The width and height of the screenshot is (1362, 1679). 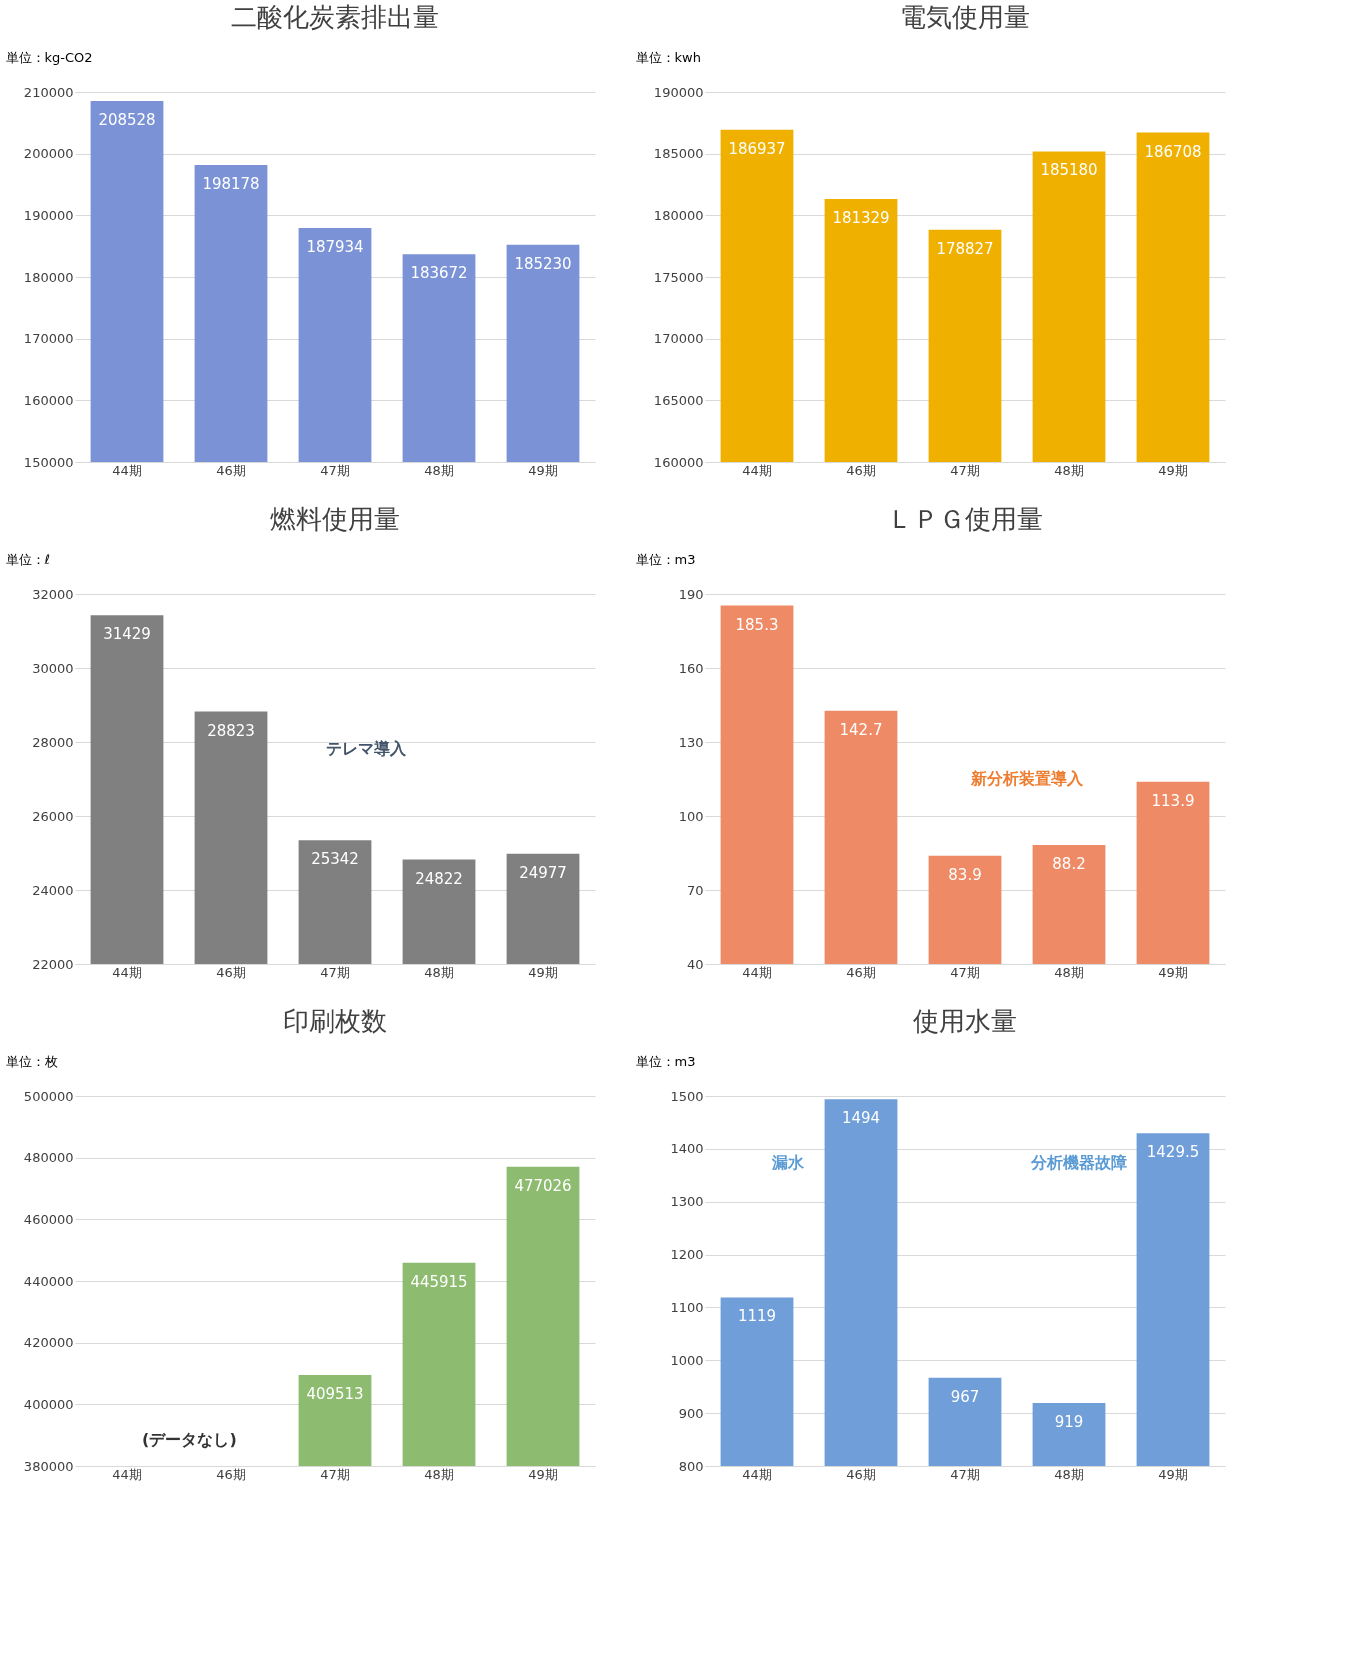 I want to click on y-tick-label: 1300, so click(x=687, y=1202).